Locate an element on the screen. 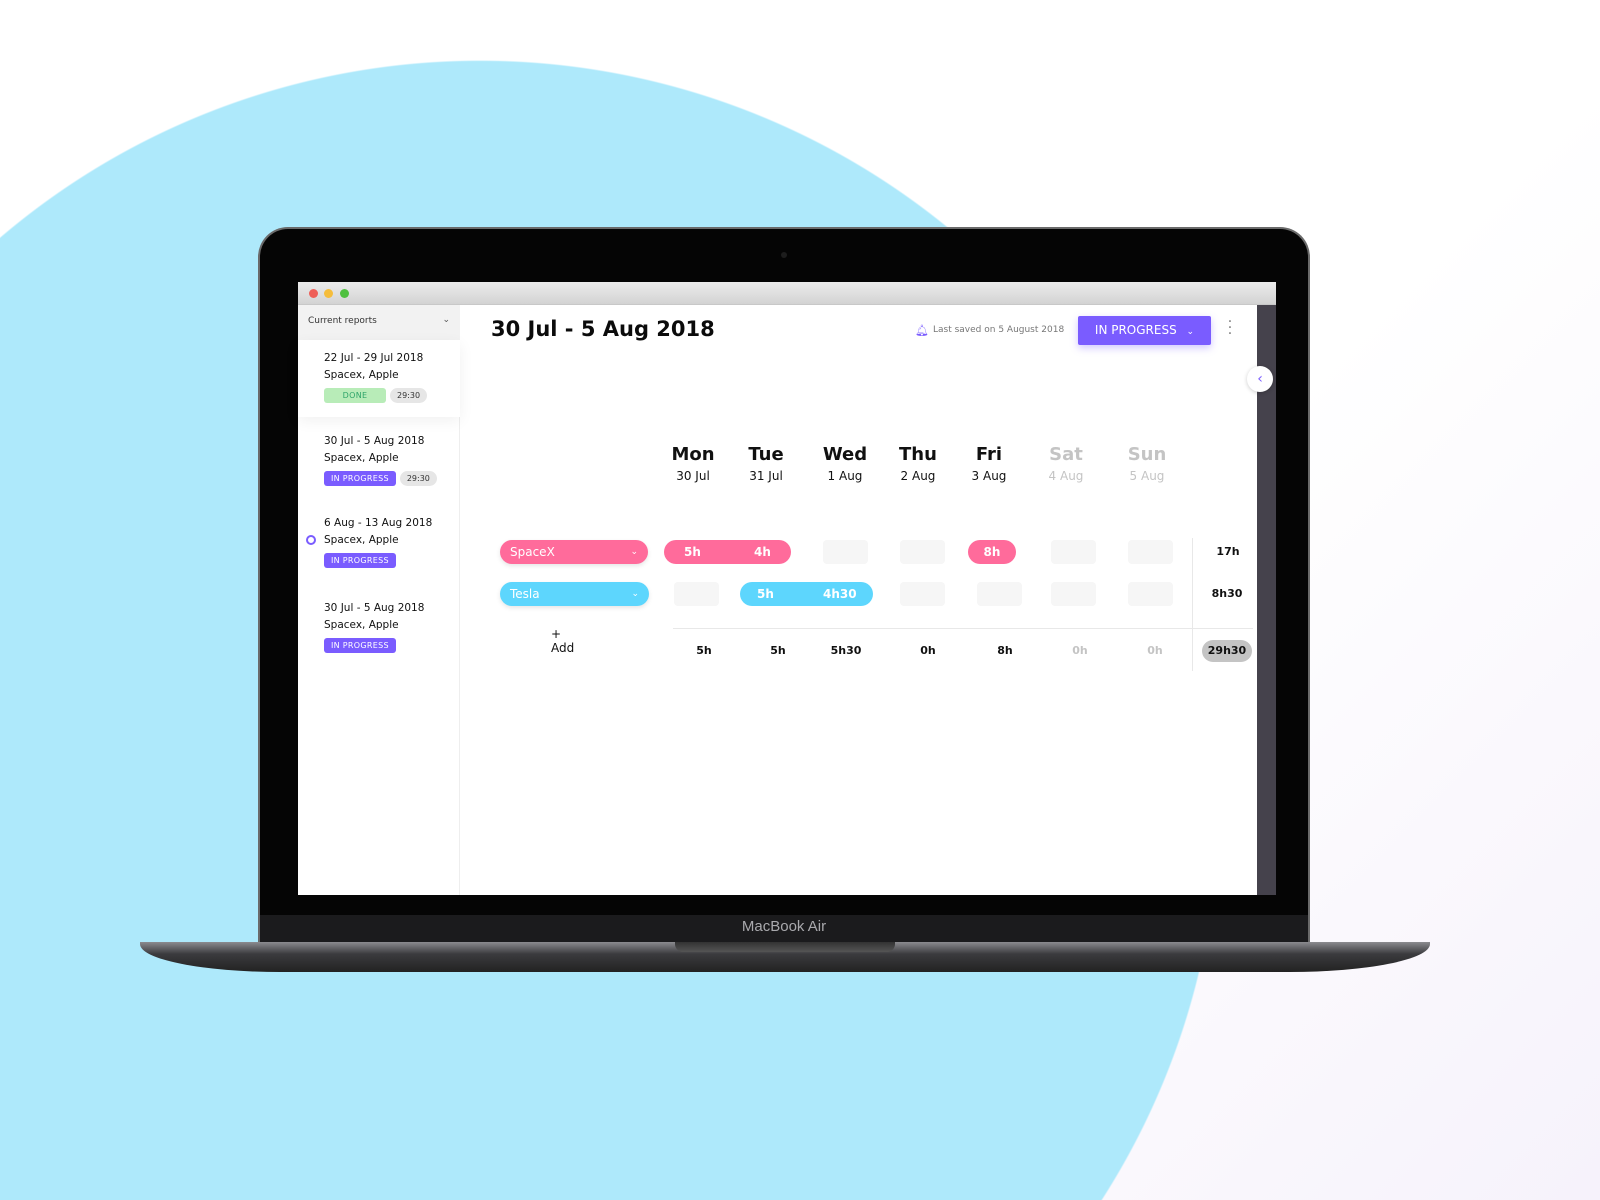 The height and width of the screenshot is (1200, 1600). time-cell-tesla-mon is located at coordinates (696, 594).